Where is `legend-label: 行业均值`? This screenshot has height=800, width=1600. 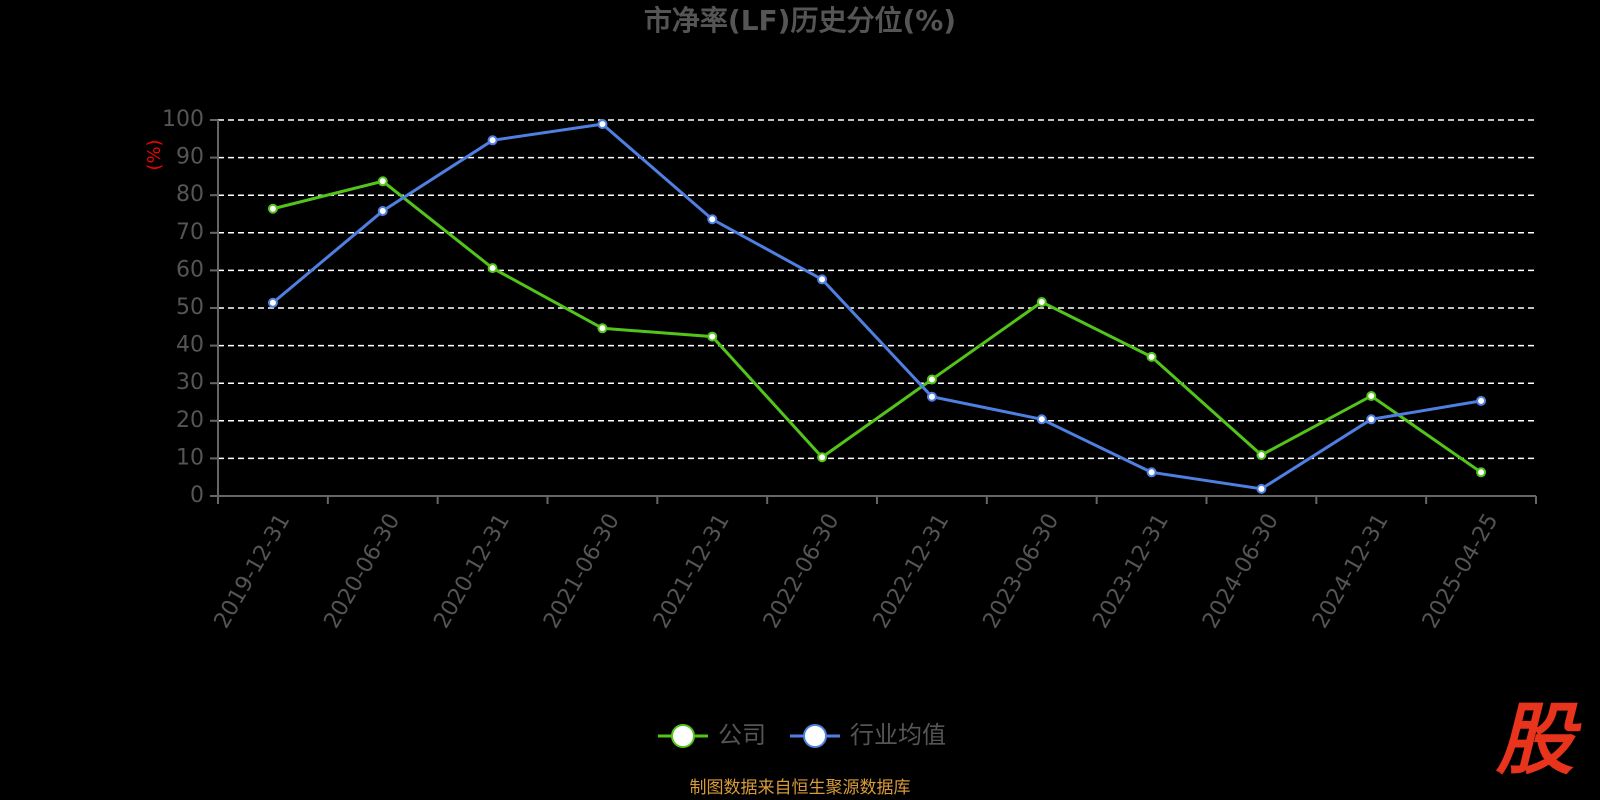 legend-label: 行业均值 is located at coordinates (898, 735).